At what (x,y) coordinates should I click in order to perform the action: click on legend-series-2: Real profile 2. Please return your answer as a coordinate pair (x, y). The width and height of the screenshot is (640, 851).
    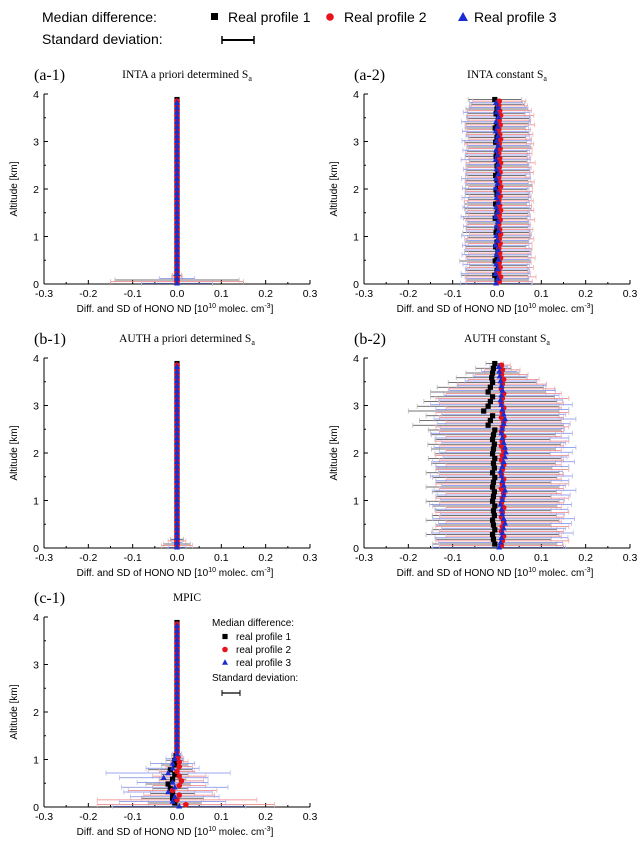
    Looking at the image, I should click on (385, 17).